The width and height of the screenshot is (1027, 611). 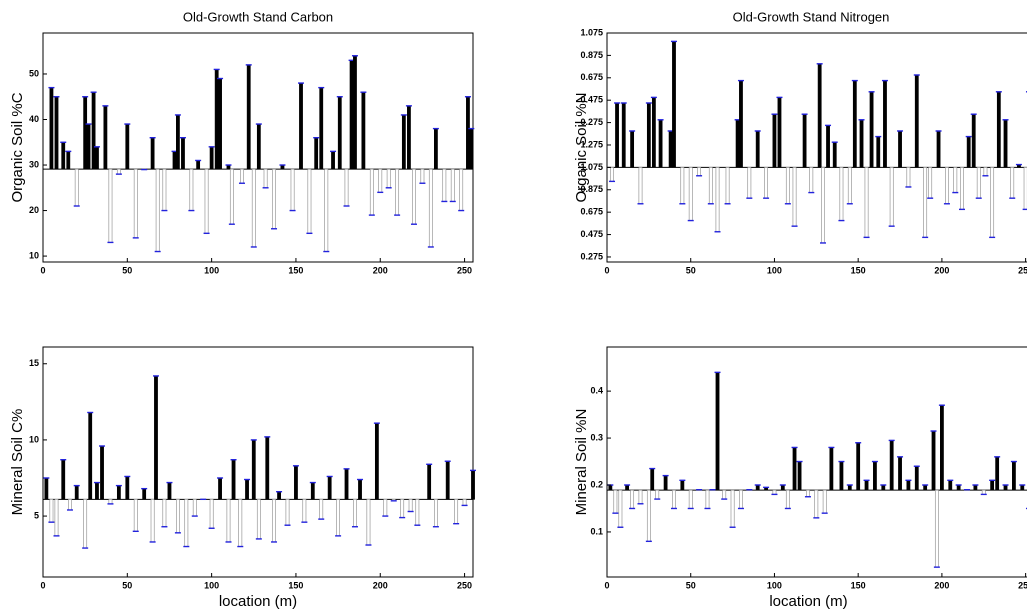 What do you see at coordinates (596, 437) in the screenshot?
I see `y-tick-label: 0.3` at bounding box center [596, 437].